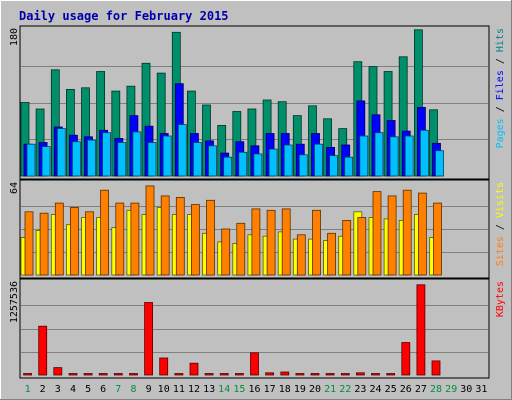  What do you see at coordinates (436, 389) in the screenshot?
I see `x-tick-label-day-28: 28` at bounding box center [436, 389].